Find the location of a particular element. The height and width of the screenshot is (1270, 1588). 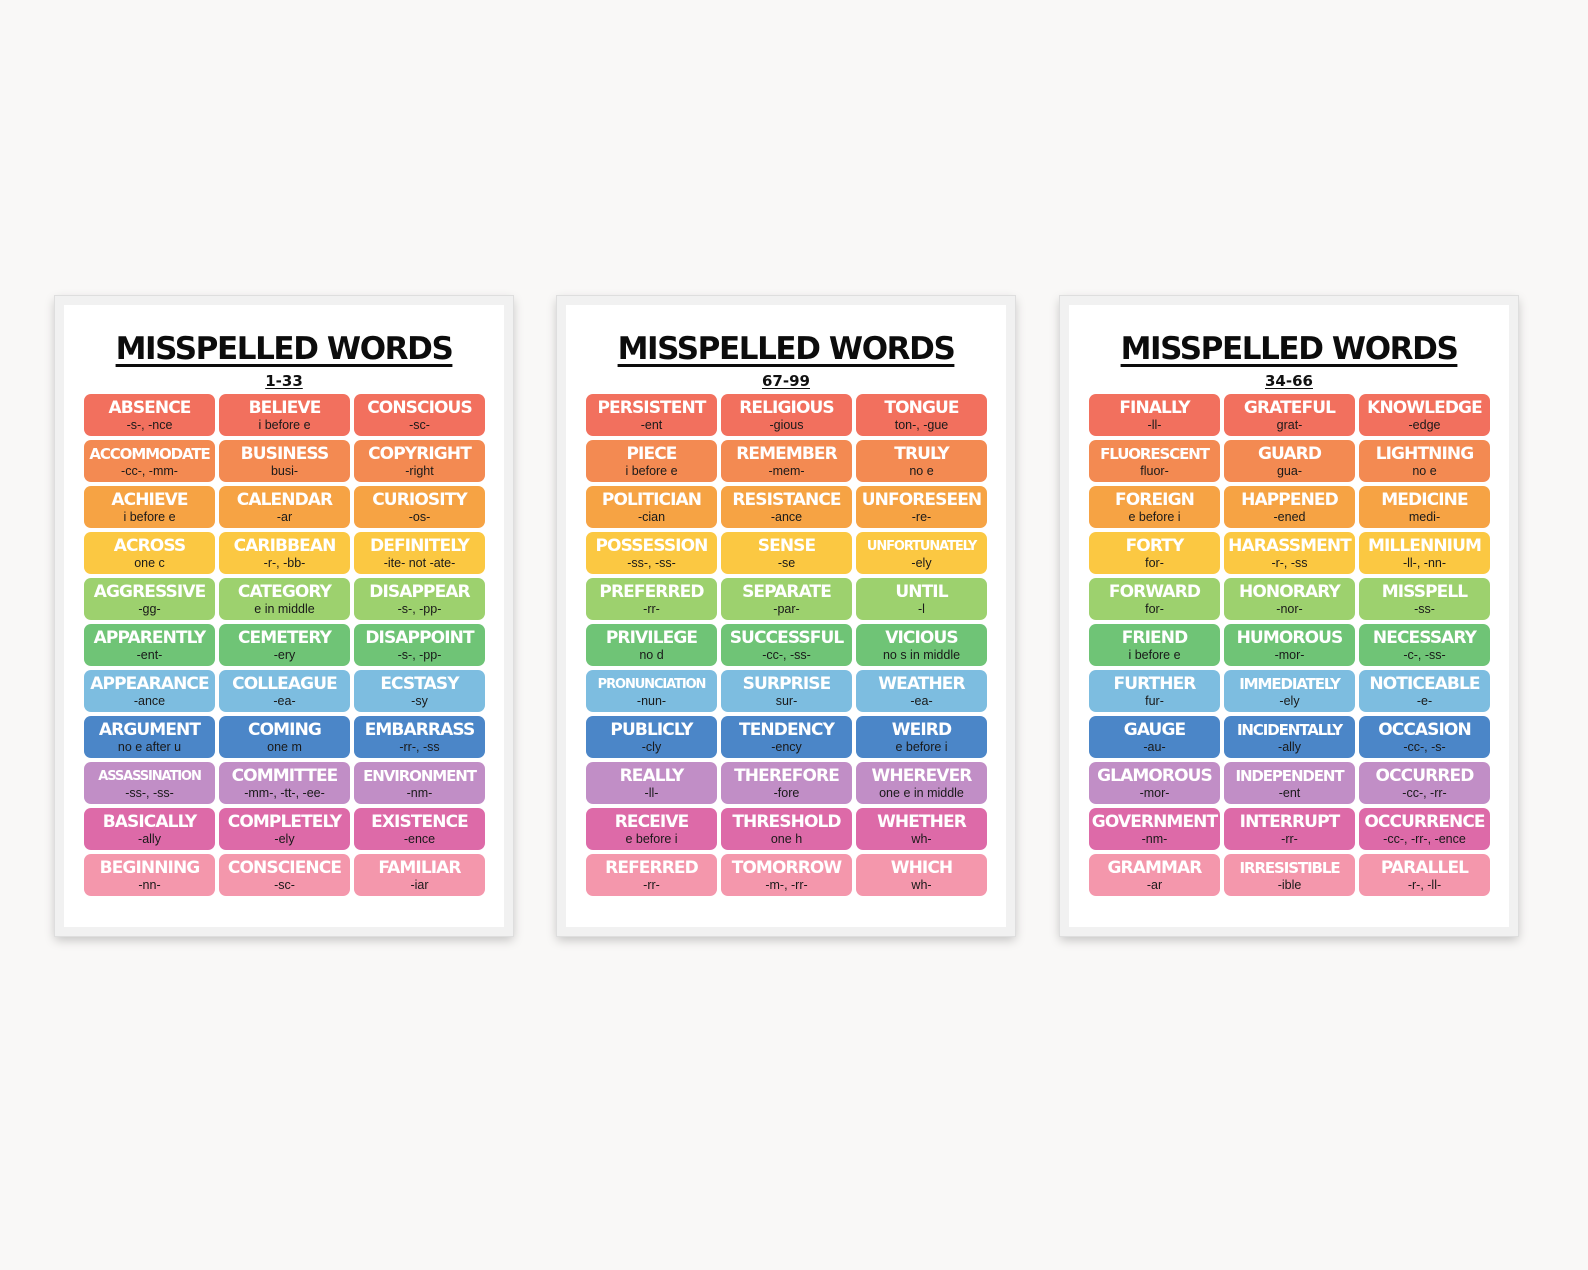

word-card: POSSESSION -ss-, -ss- is located at coordinates (651, 553).